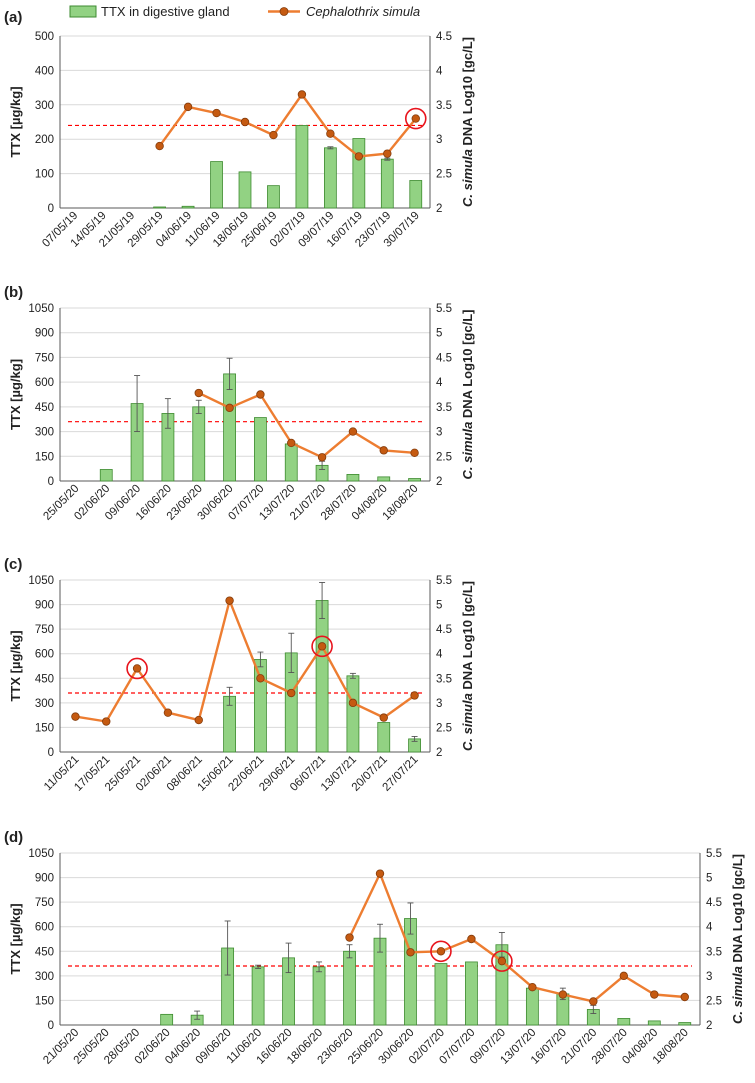 The image size is (755, 1083). I want to click on y-right-tick-label: 5, so click(439, 334).